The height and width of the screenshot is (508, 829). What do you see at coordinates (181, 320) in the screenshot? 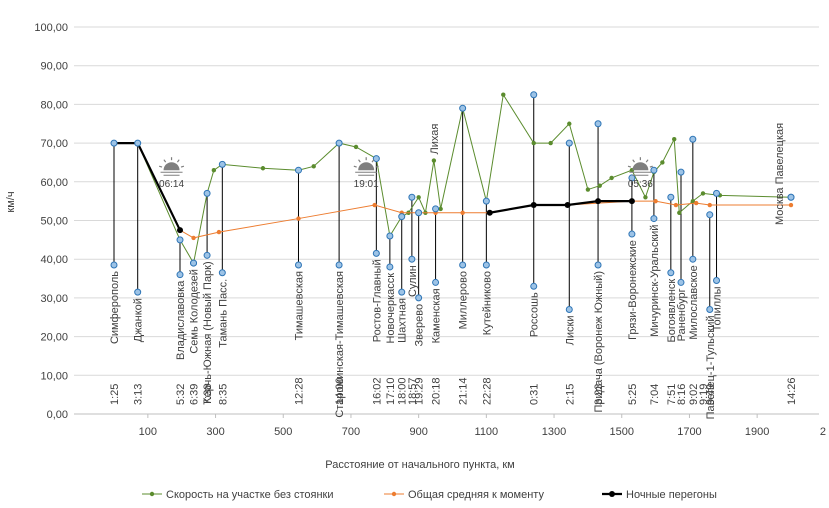
I see `station-name-label: Владиславовка` at bounding box center [181, 320].